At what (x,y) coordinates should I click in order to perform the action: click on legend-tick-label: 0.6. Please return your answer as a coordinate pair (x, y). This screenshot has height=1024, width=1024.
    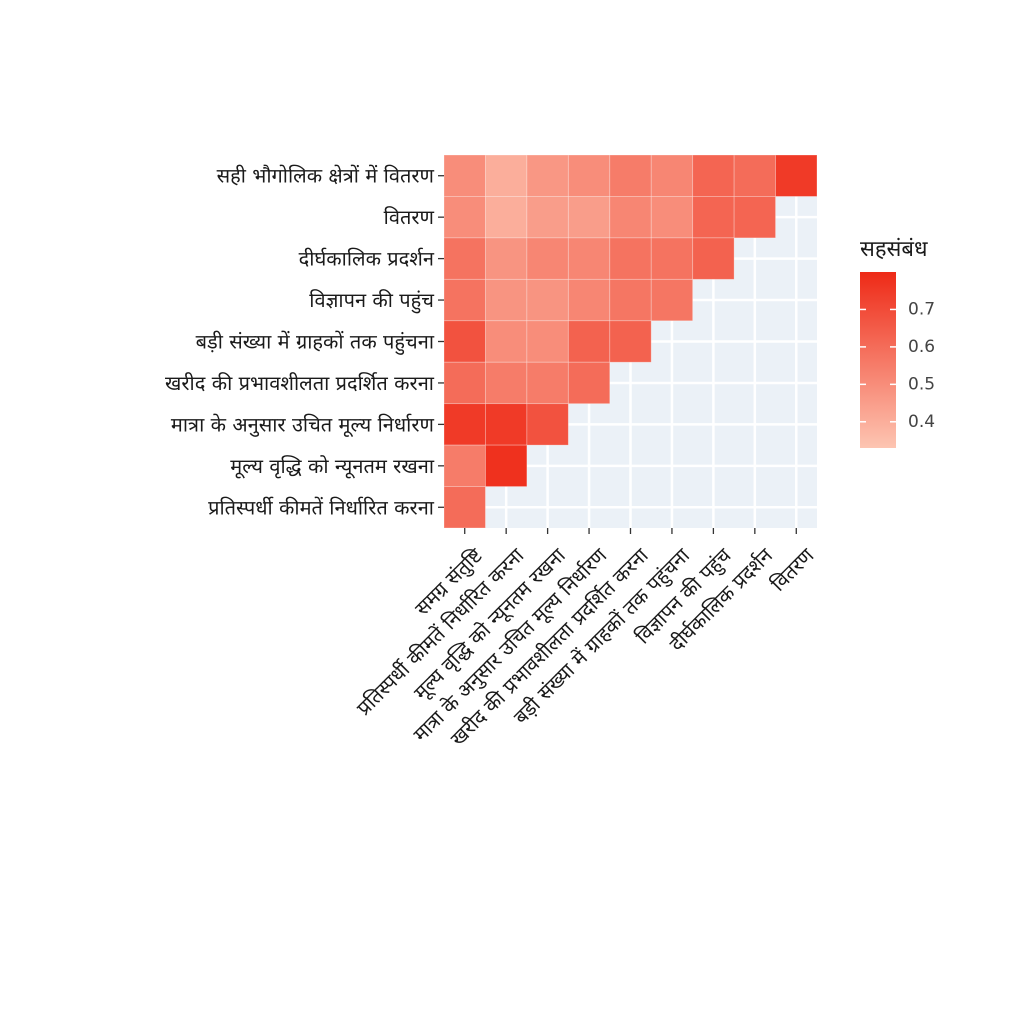
    Looking at the image, I should click on (921, 347).